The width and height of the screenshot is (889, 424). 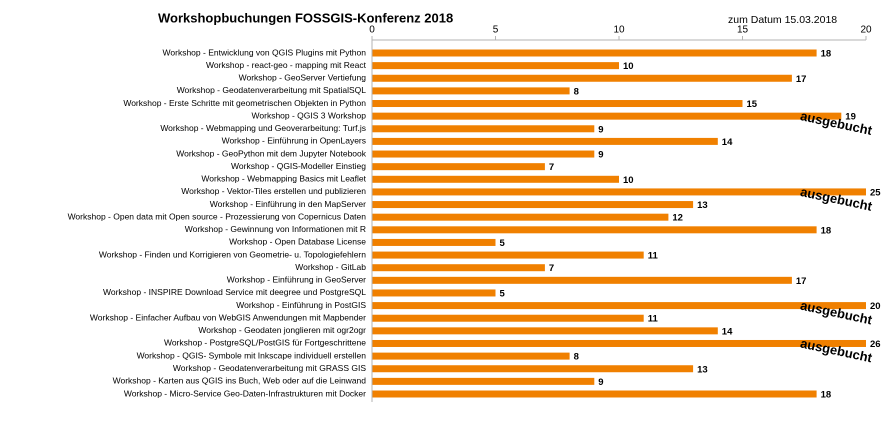 I want to click on data-label: 25, so click(x=875, y=192).